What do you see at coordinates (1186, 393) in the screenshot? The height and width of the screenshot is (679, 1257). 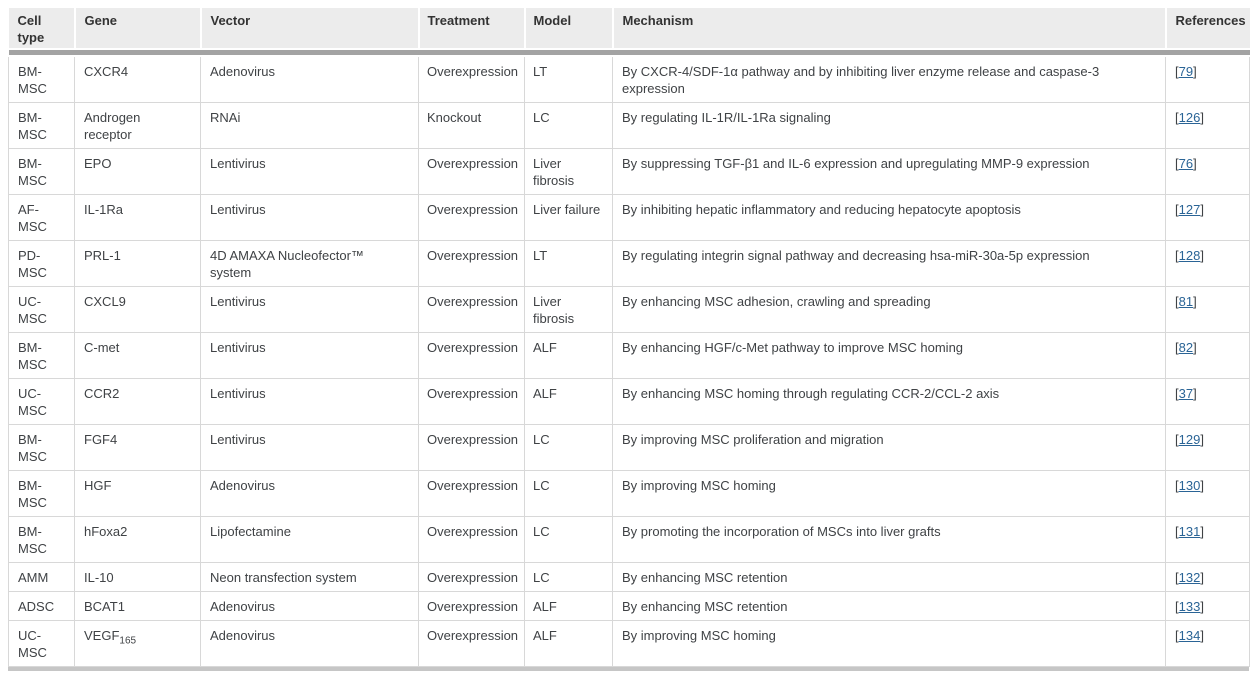 I see `reference-link: 37` at bounding box center [1186, 393].